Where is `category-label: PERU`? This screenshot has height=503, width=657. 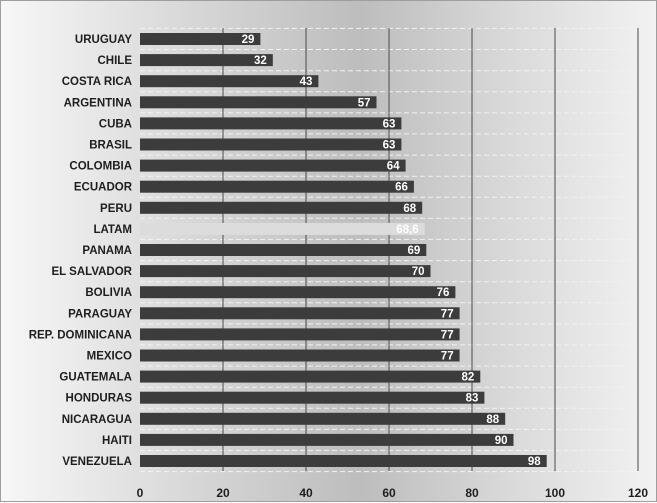
category-label: PERU is located at coordinates (116, 209).